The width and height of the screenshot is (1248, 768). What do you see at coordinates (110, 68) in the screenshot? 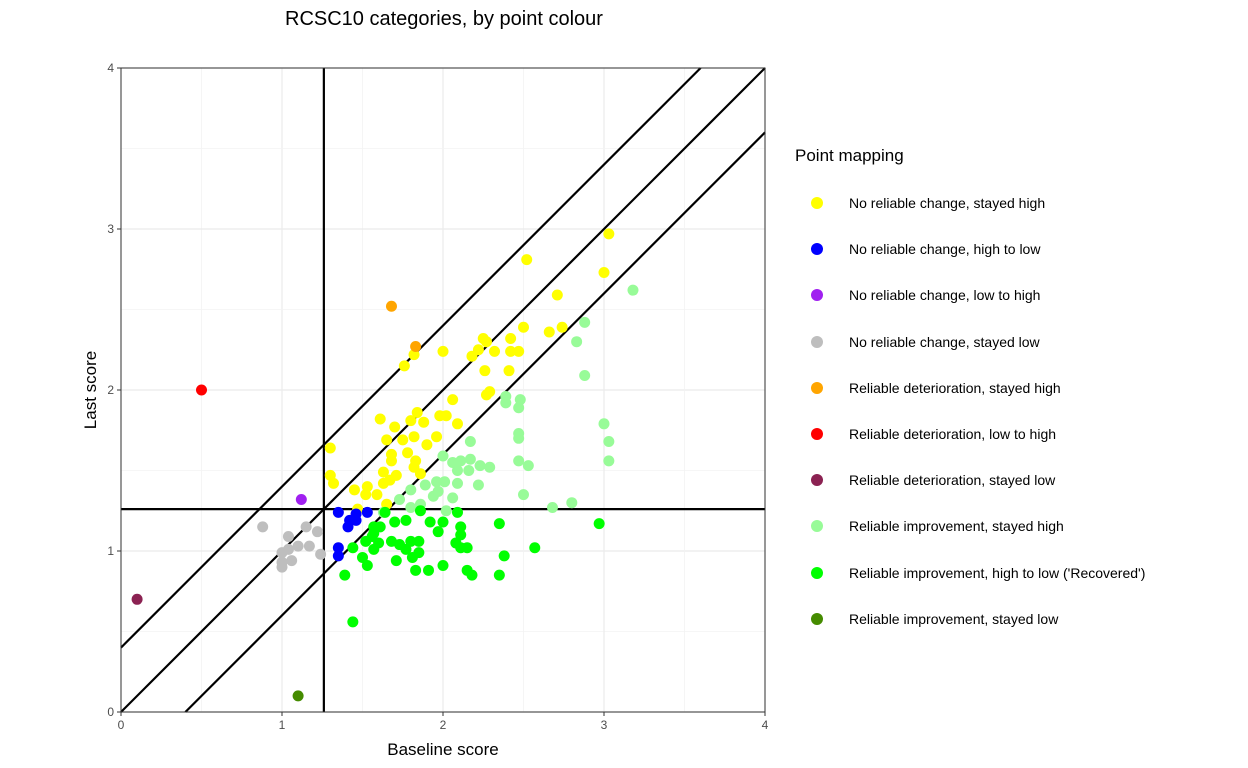
I see `y-tick-label: 4` at bounding box center [110, 68].